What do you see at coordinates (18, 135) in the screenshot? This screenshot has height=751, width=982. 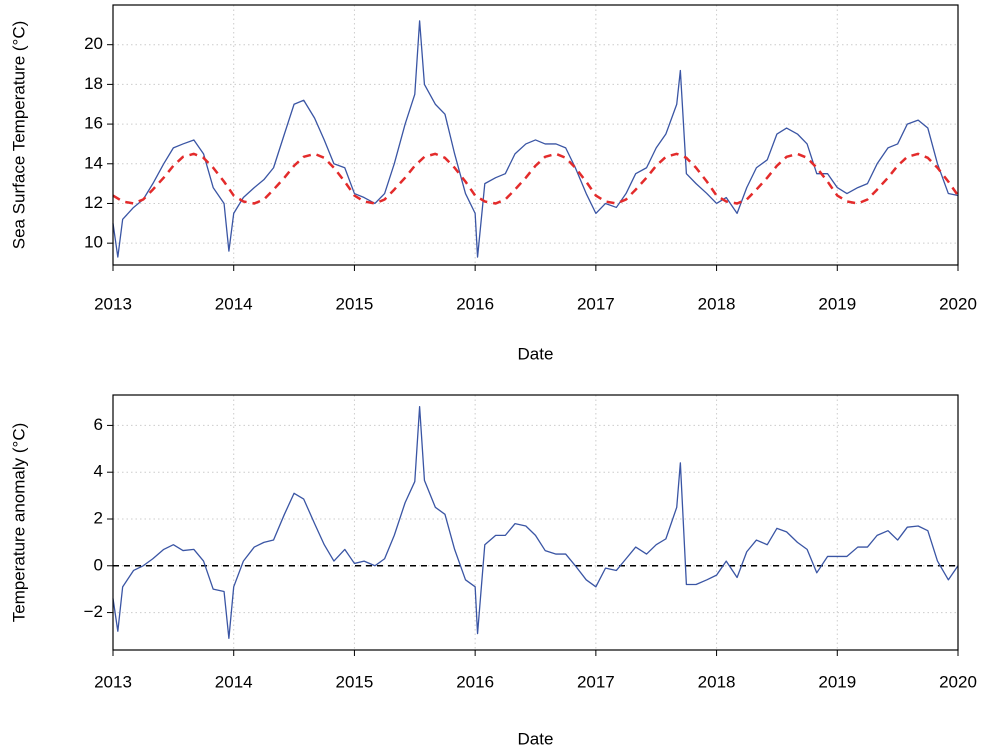 I see `y-axis-label: Sea Surface Temperature (°C)` at bounding box center [18, 135].